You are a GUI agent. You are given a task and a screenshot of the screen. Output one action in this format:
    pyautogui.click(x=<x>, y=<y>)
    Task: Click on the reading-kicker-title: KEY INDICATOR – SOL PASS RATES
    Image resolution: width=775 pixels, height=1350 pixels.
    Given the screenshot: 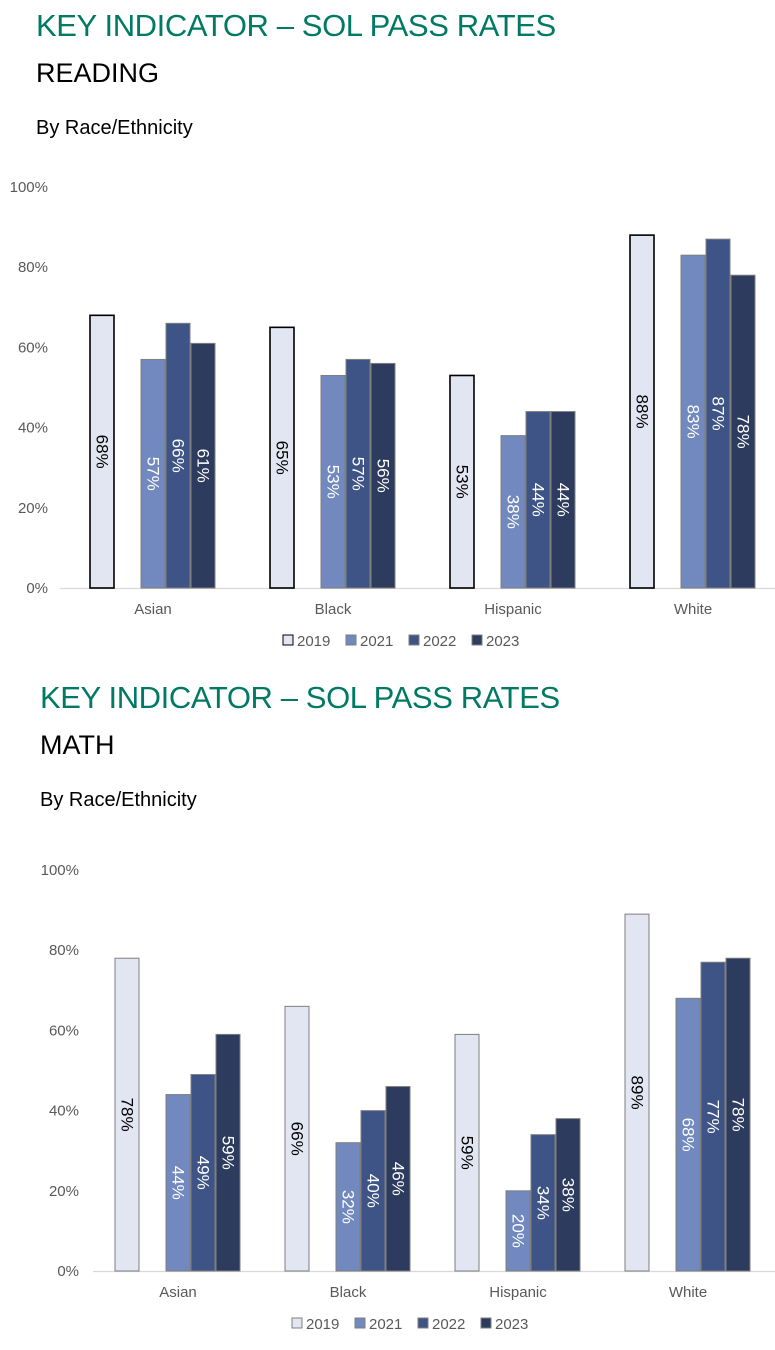 What is the action you would take?
    pyautogui.click(x=296, y=25)
    